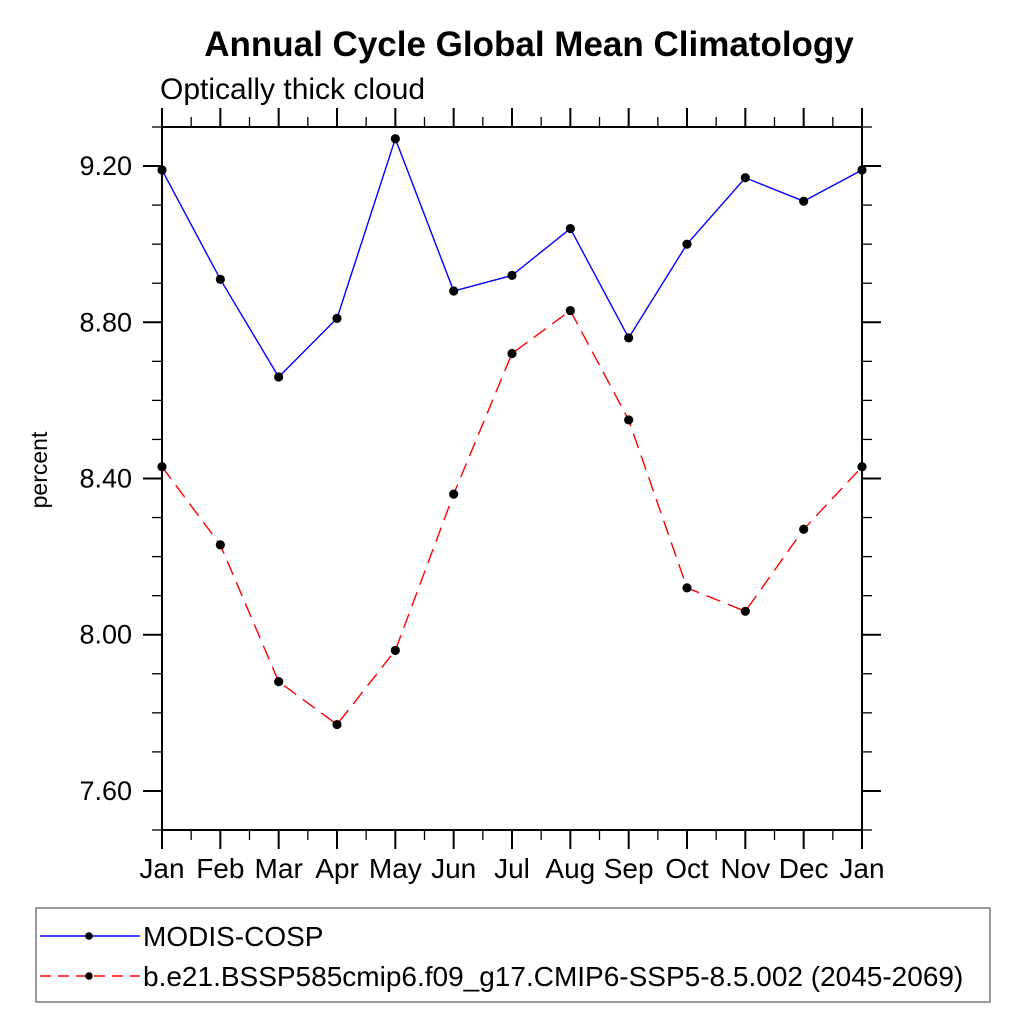 Image resolution: width=1024 pixels, height=1024 pixels. I want to click on x-tick-label: Oct, so click(687, 868).